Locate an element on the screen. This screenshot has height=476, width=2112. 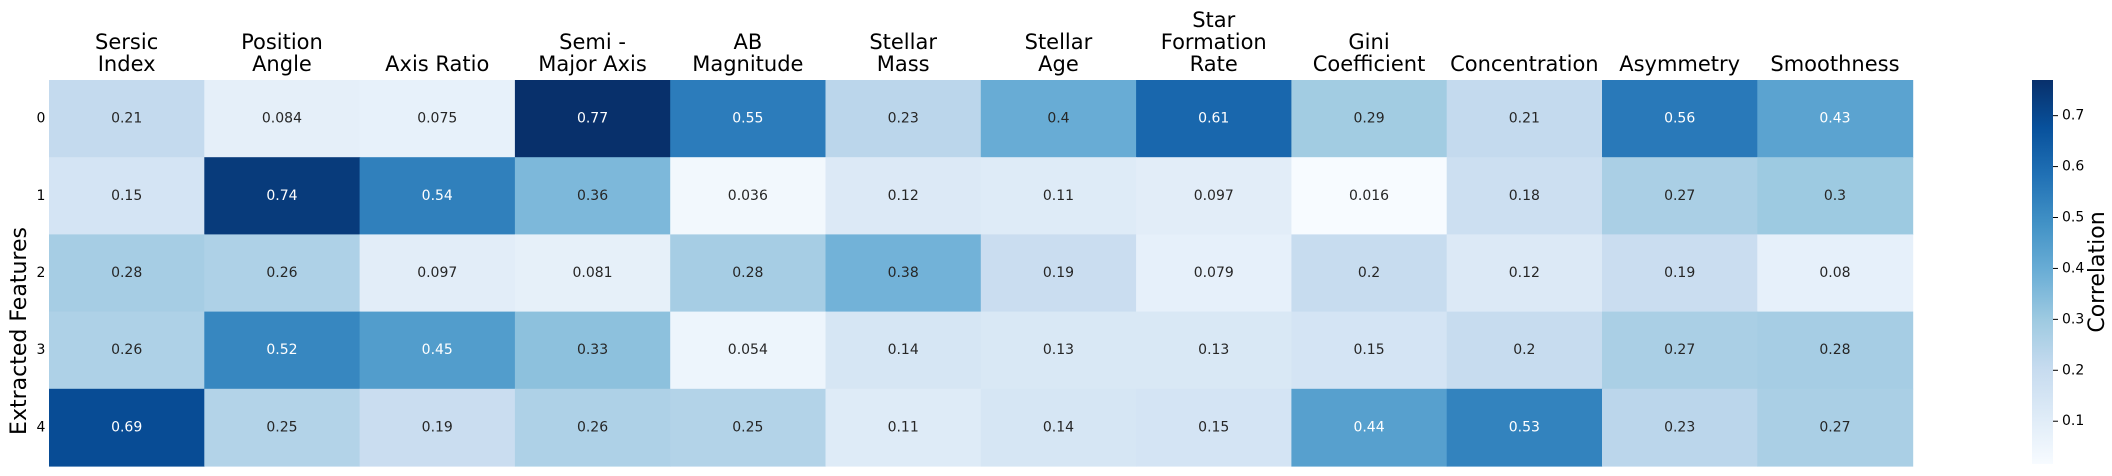
cell-value-label: 0.4 is located at coordinates (1058, 119).